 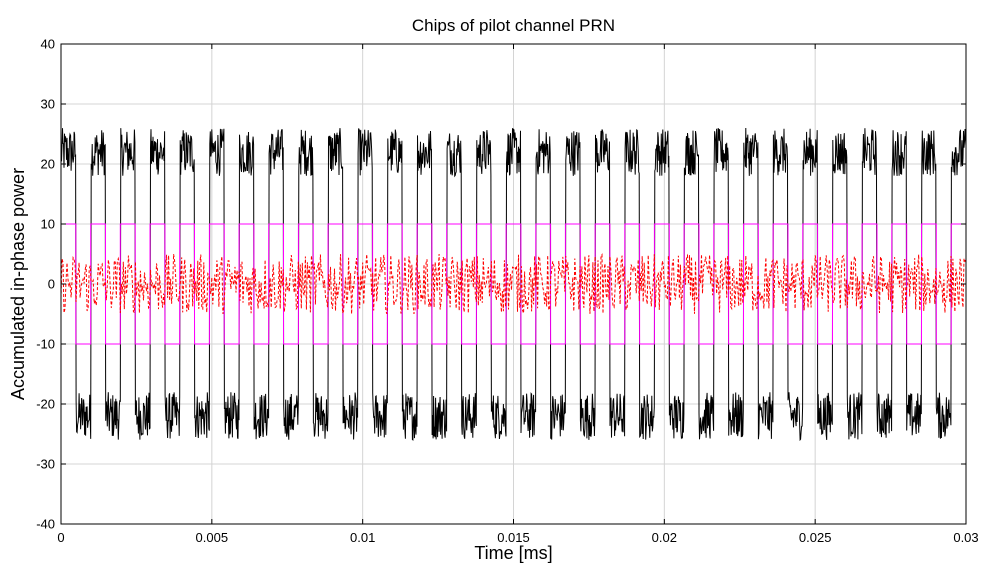 What do you see at coordinates (45, 344) in the screenshot?
I see `y-tick-label: -10` at bounding box center [45, 344].